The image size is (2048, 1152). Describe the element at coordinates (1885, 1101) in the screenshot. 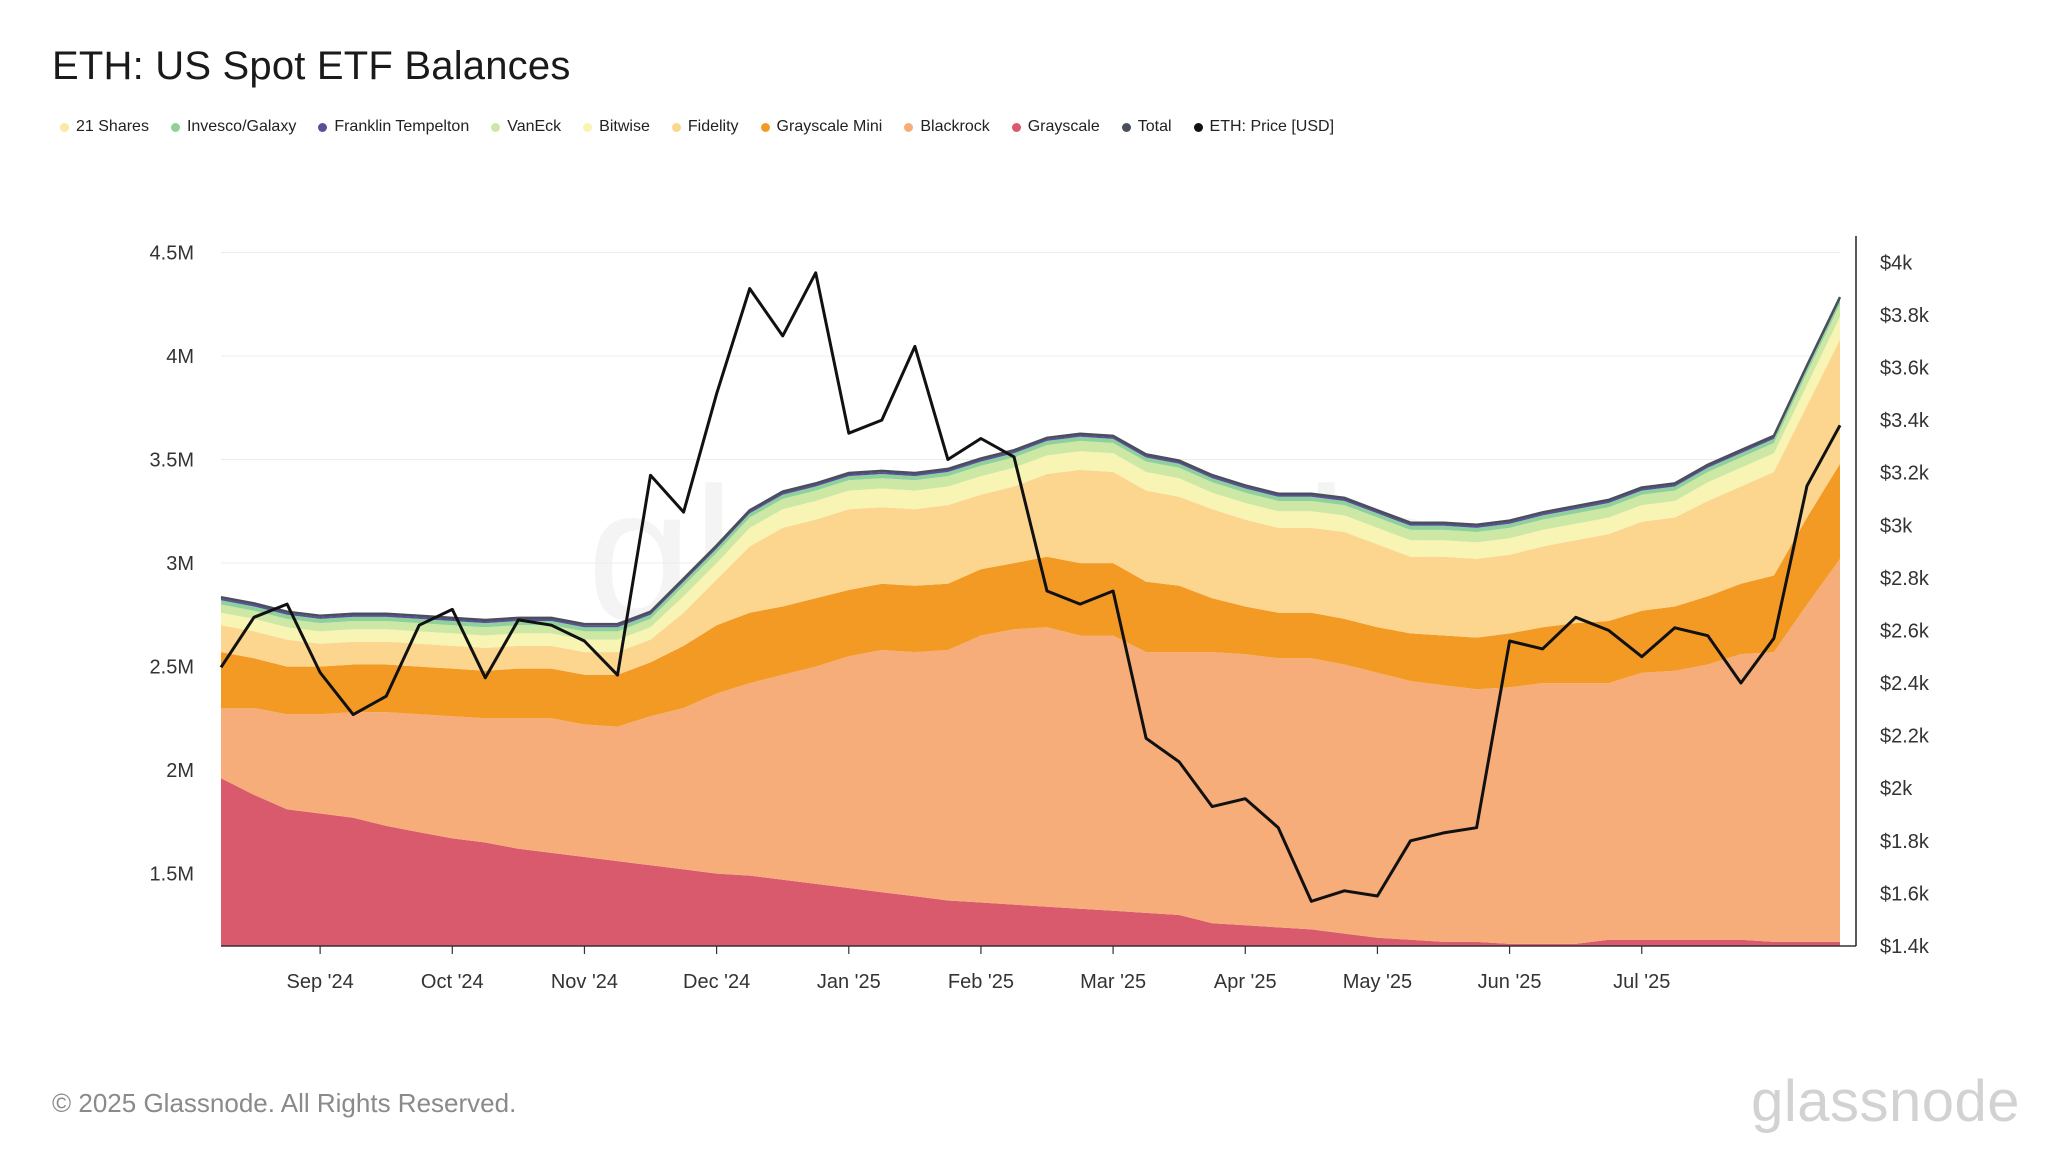

I see `glassnode-logo: glassnode` at that location.